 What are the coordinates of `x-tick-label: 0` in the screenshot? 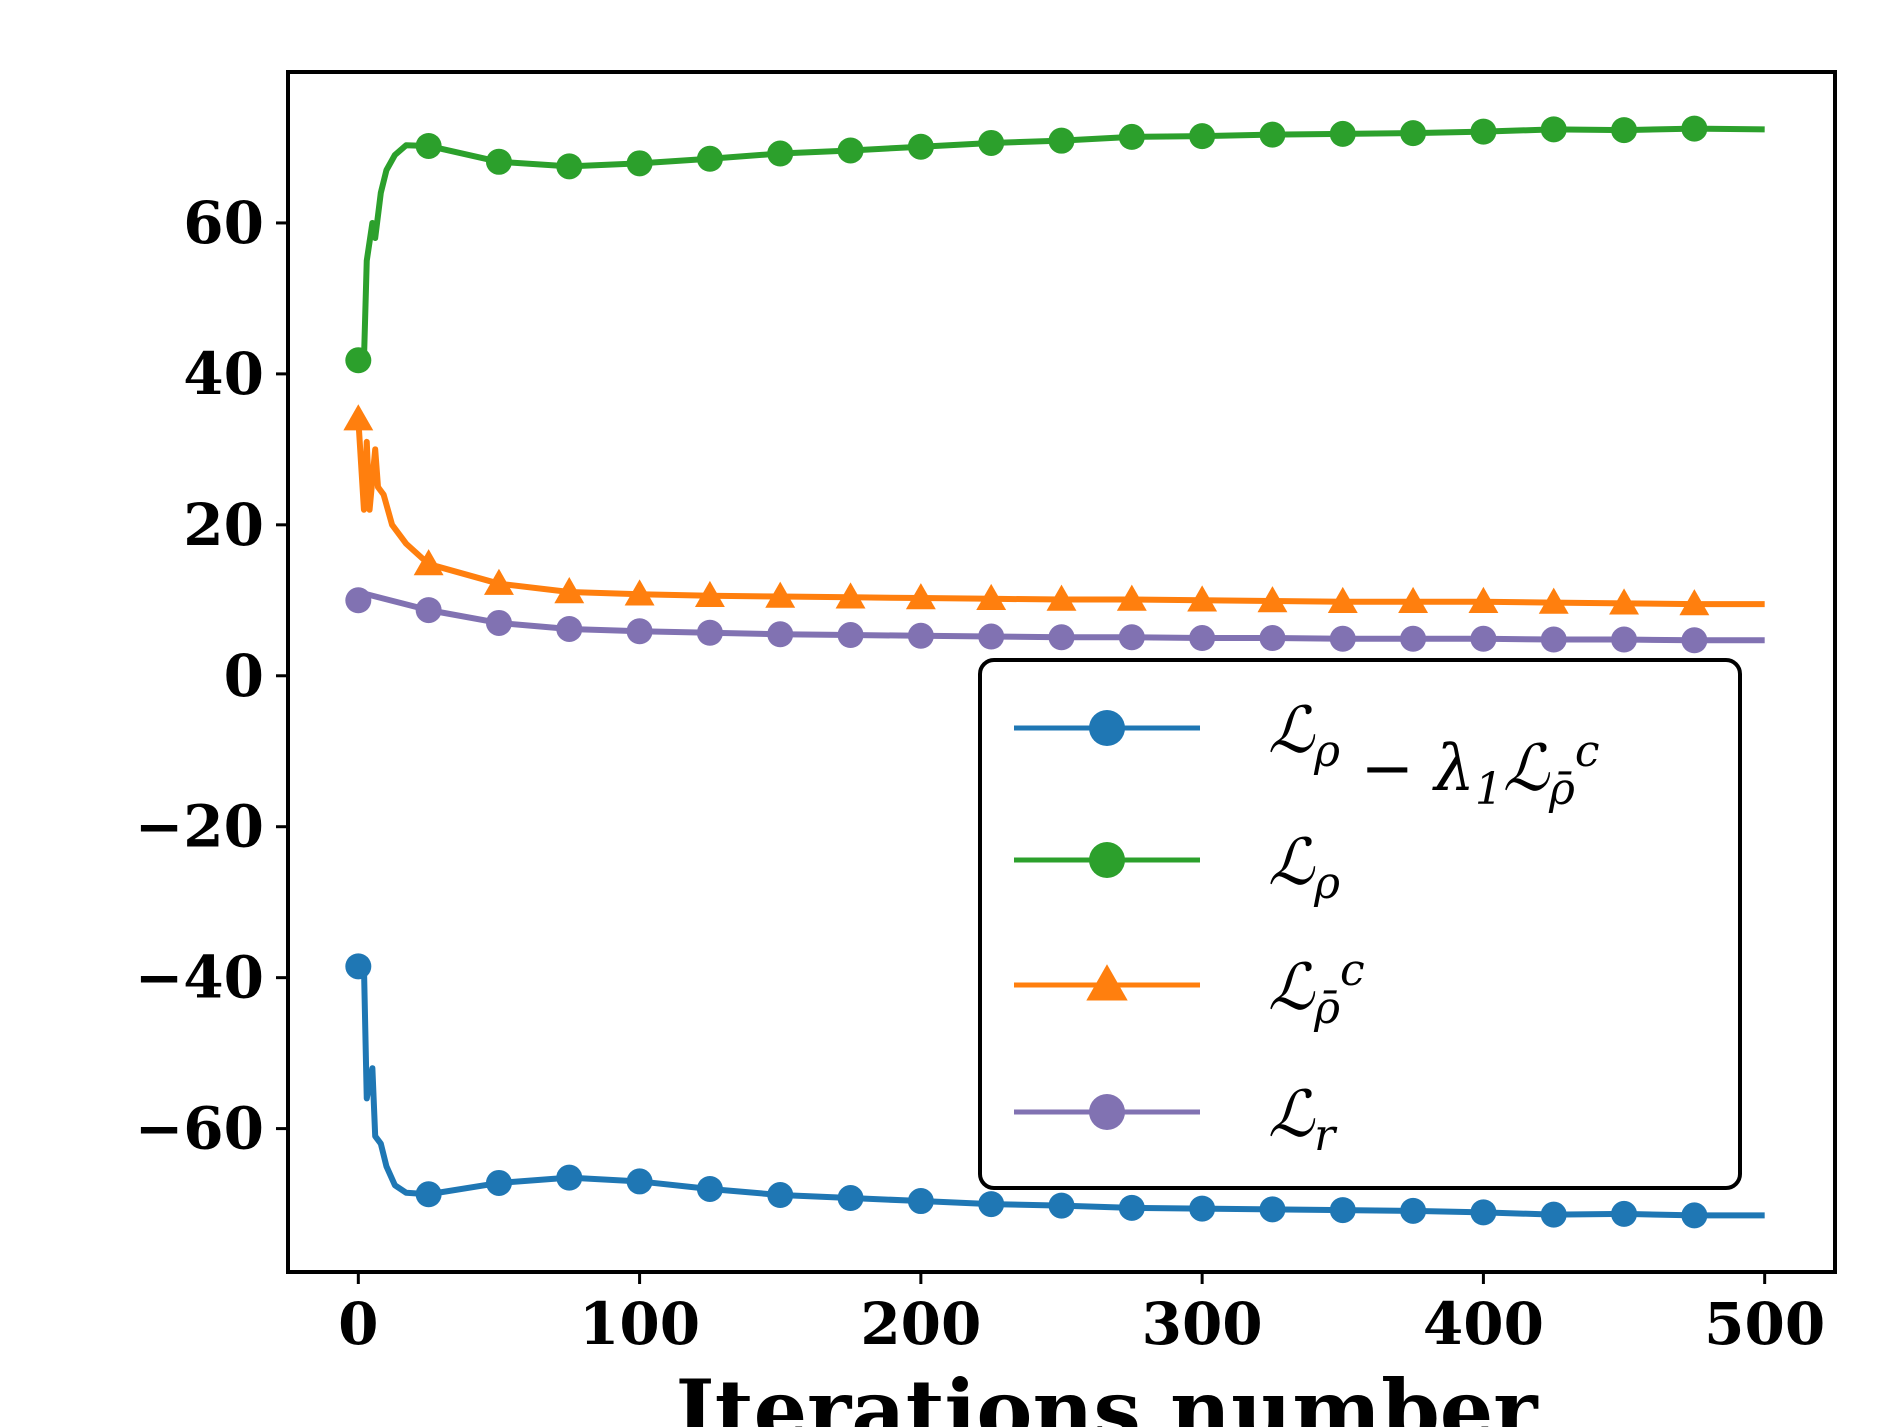 It's located at (358, 1324).